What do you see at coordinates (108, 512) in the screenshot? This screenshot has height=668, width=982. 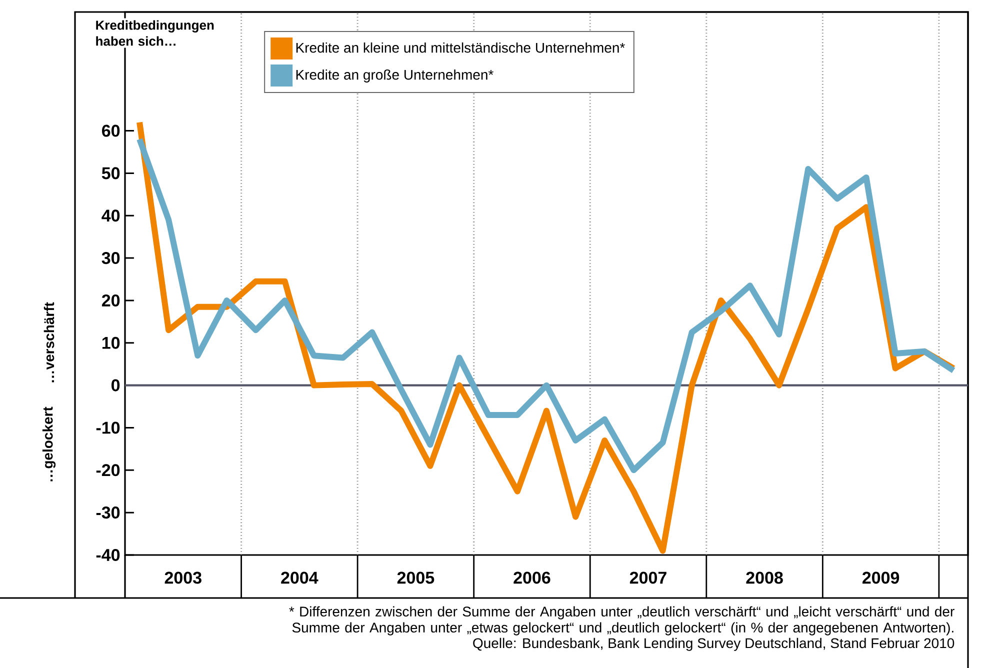 I see `y-tick-label: -30` at bounding box center [108, 512].